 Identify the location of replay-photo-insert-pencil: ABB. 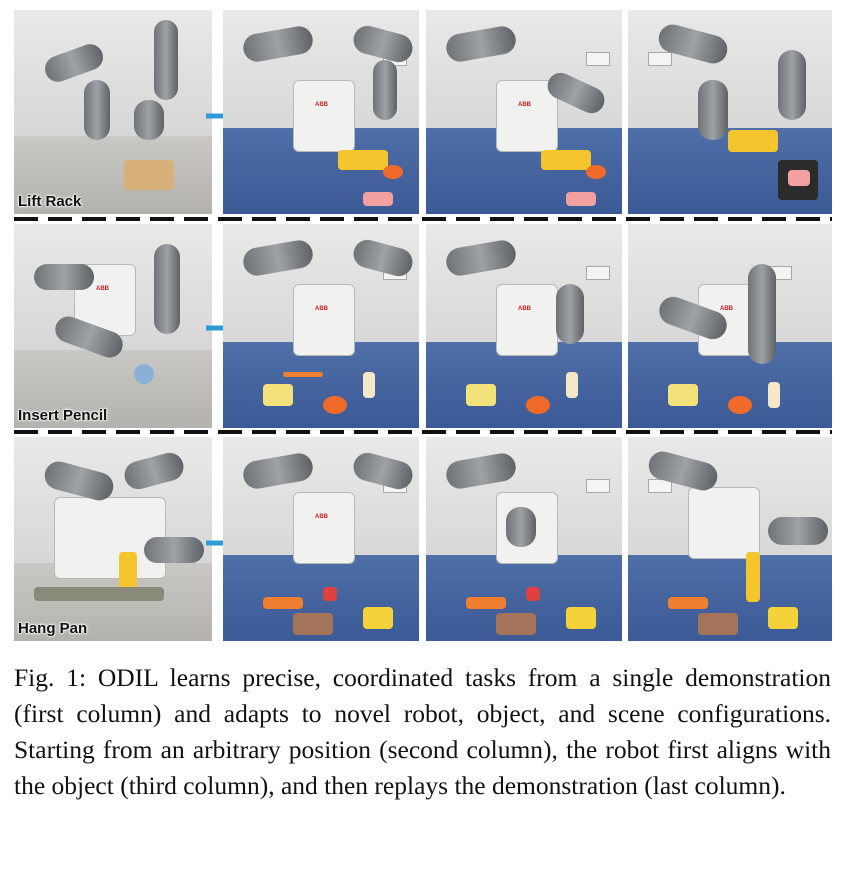
(730, 326).